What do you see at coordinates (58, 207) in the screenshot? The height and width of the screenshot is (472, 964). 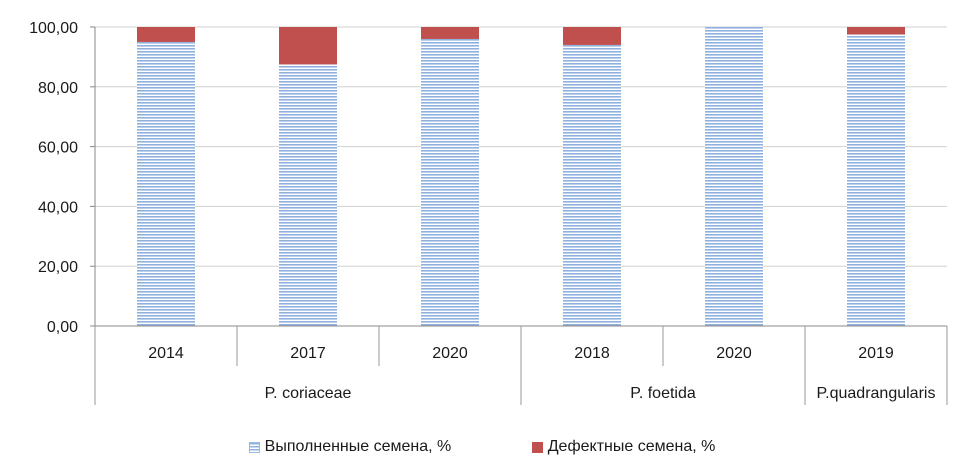 I see `y-tick-label: 40,00` at bounding box center [58, 207].